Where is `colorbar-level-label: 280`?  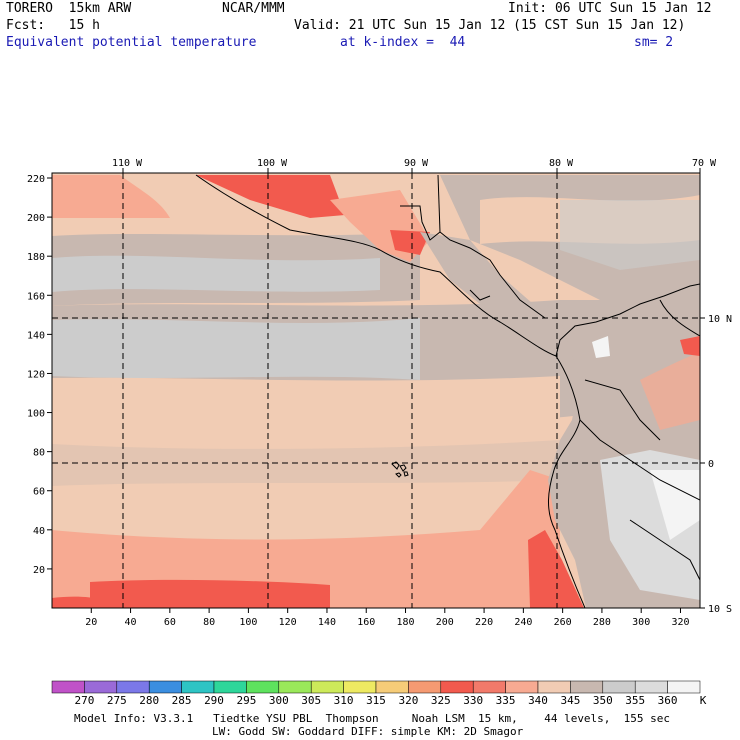
colorbar-level-label: 280 is located at coordinates (149, 700).